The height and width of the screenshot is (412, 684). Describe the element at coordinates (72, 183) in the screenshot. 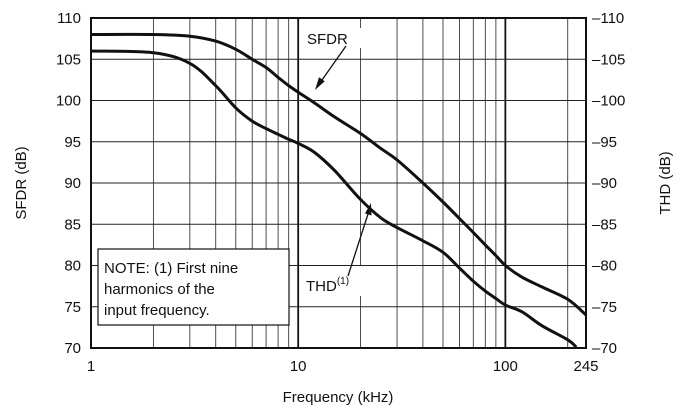

I see `y-tick-label-left: 90` at that location.